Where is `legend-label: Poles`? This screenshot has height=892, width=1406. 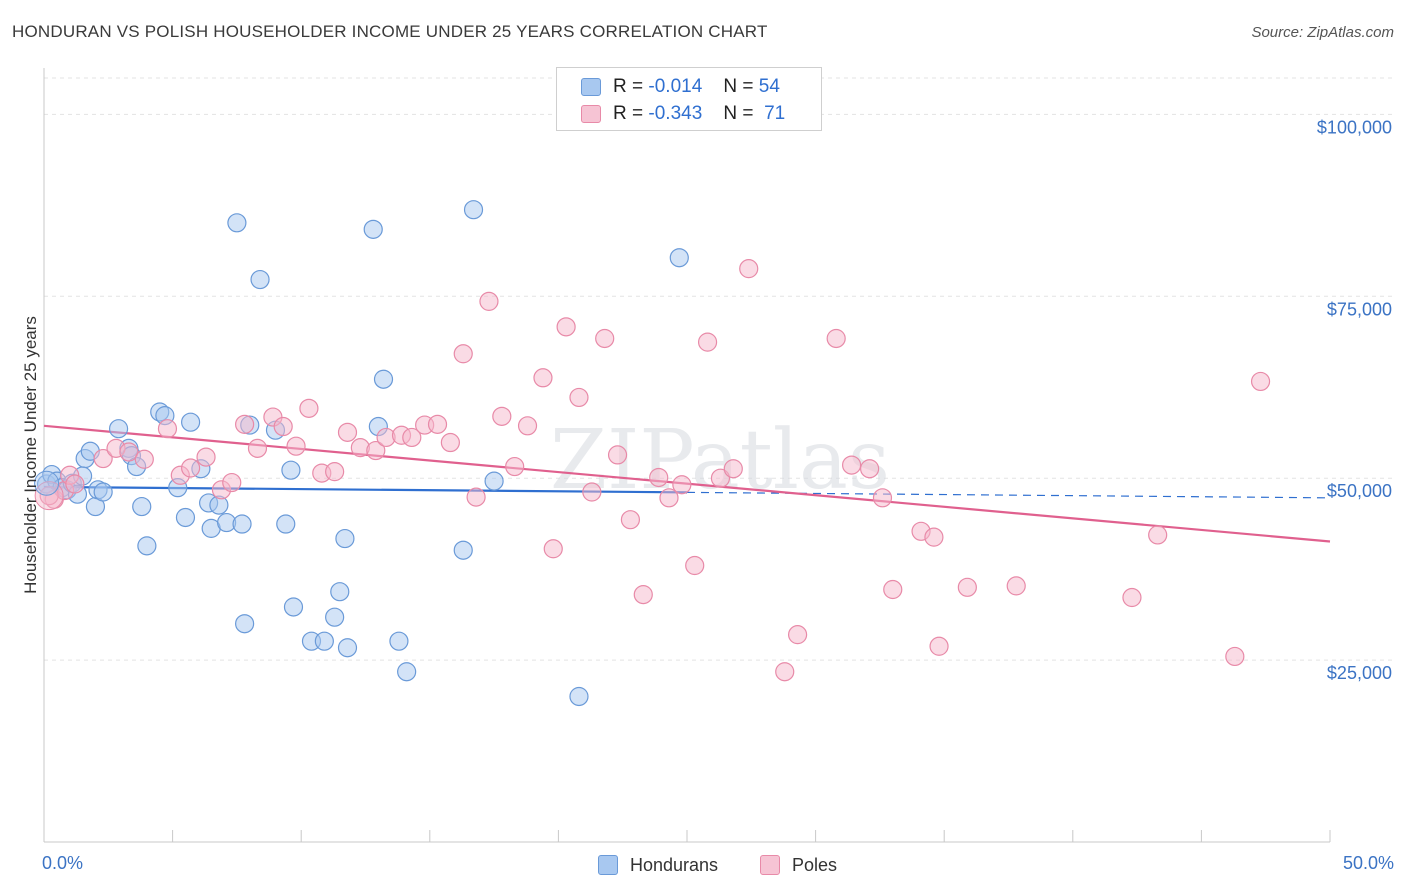
legend-label: Poles is located at coordinates (815, 864).